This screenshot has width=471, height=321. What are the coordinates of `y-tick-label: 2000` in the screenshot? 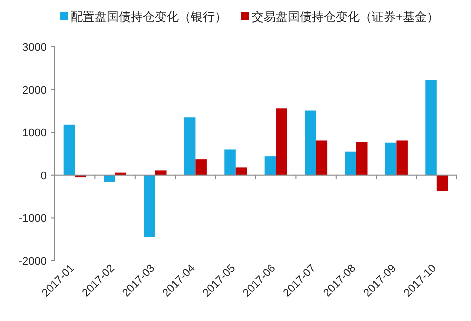 It's located at (34, 90).